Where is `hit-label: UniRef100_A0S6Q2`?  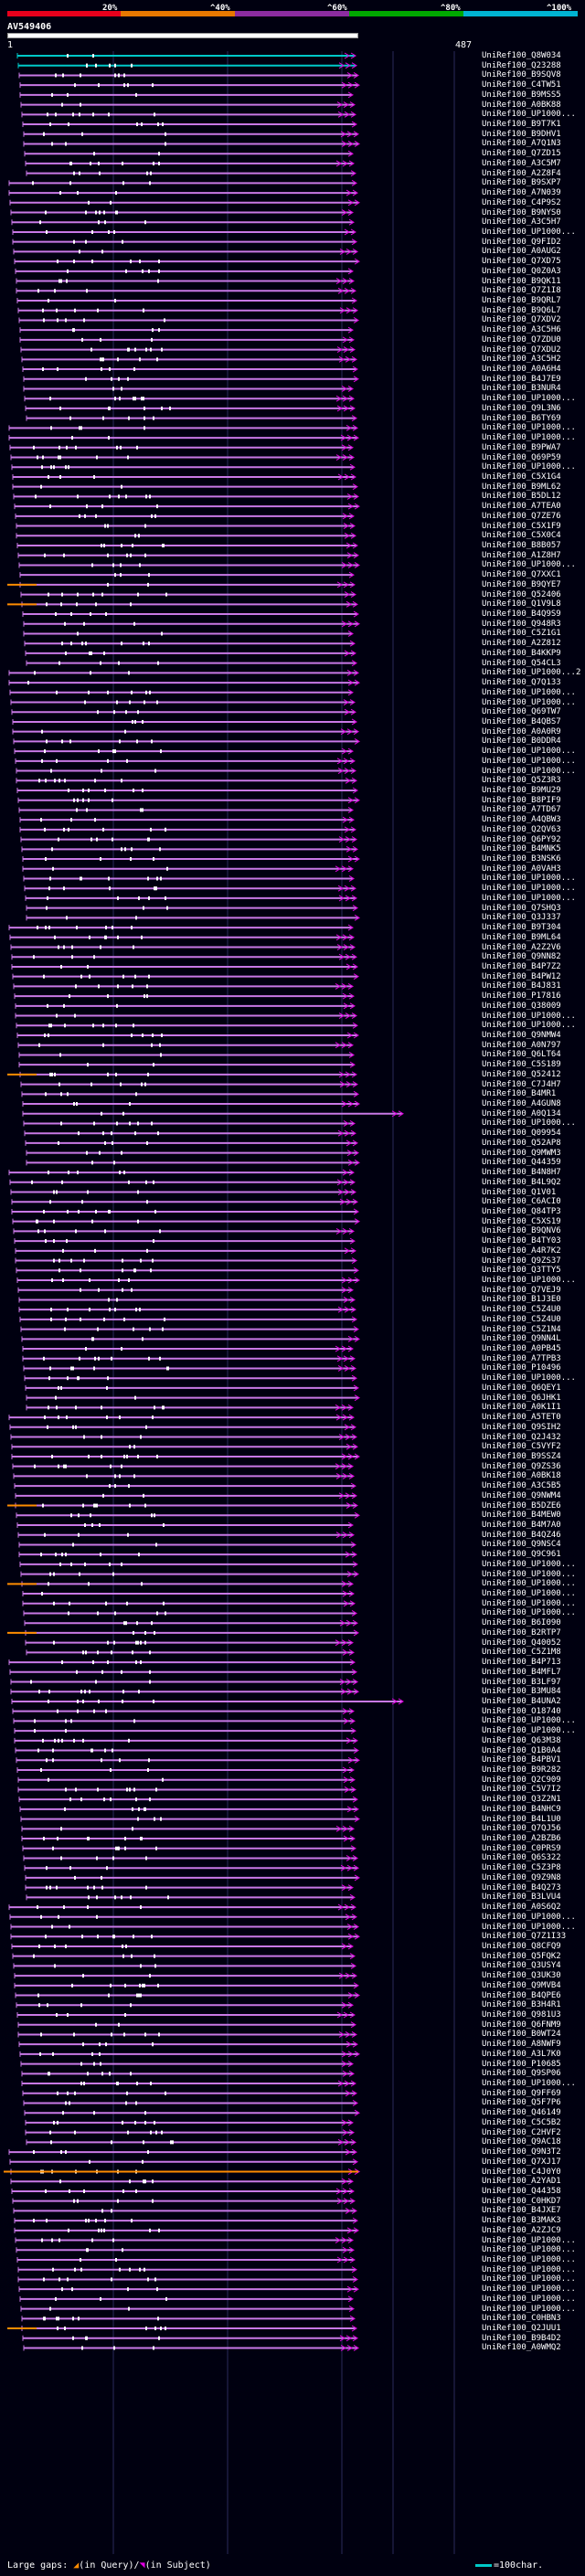
hit-label: UniRef100_A0S6Q2 is located at coordinates (521, 1908).